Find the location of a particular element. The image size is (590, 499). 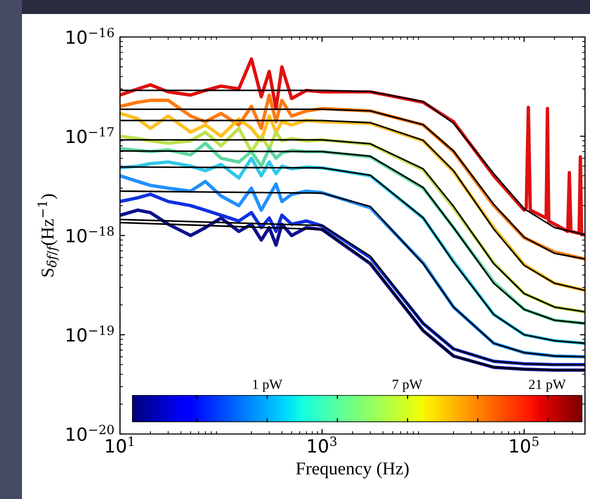

x-tick-label: 10$^{1}$ is located at coordinates (120, 444).